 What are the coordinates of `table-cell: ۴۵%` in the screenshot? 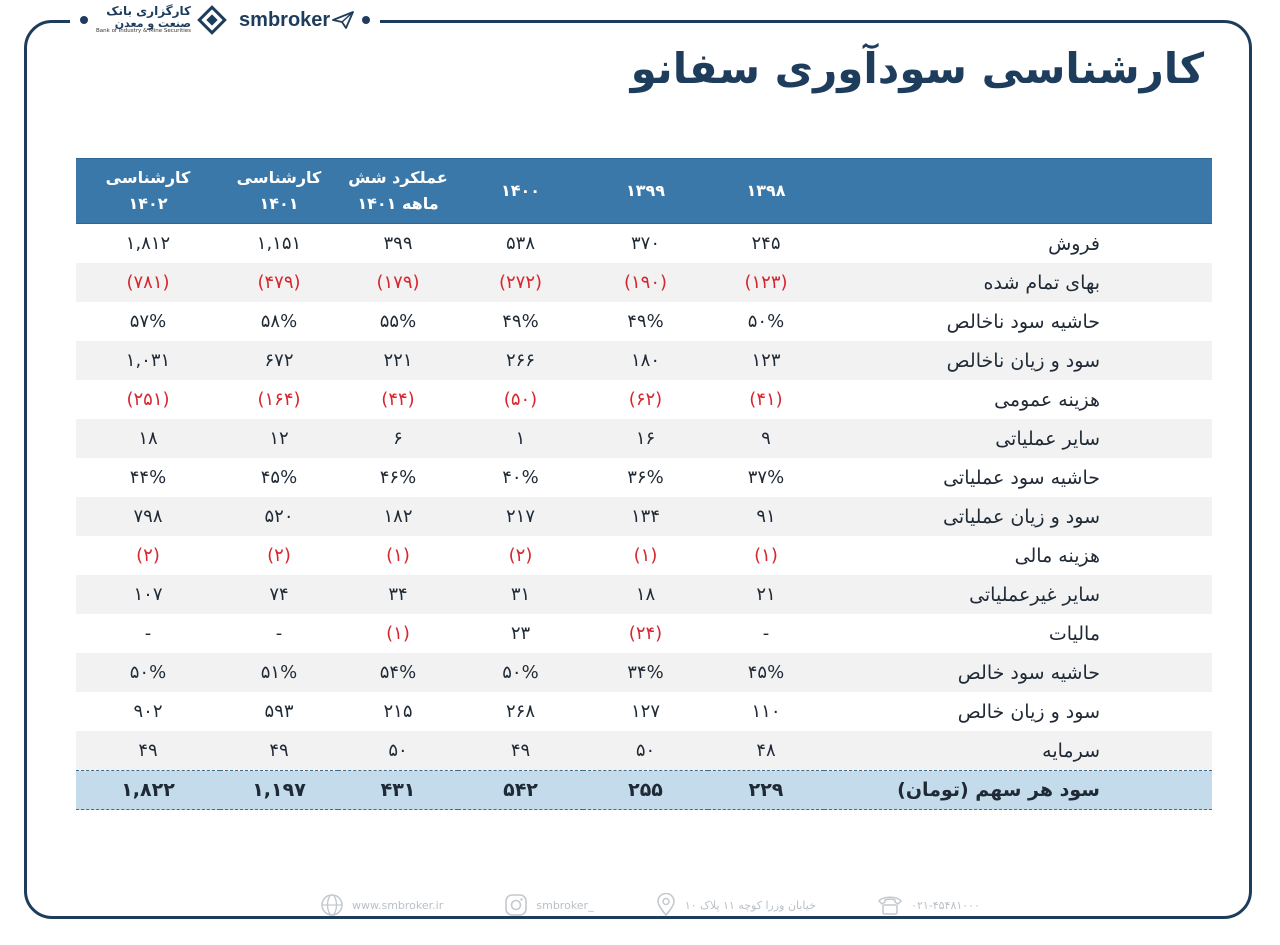 It's located at (279, 477).